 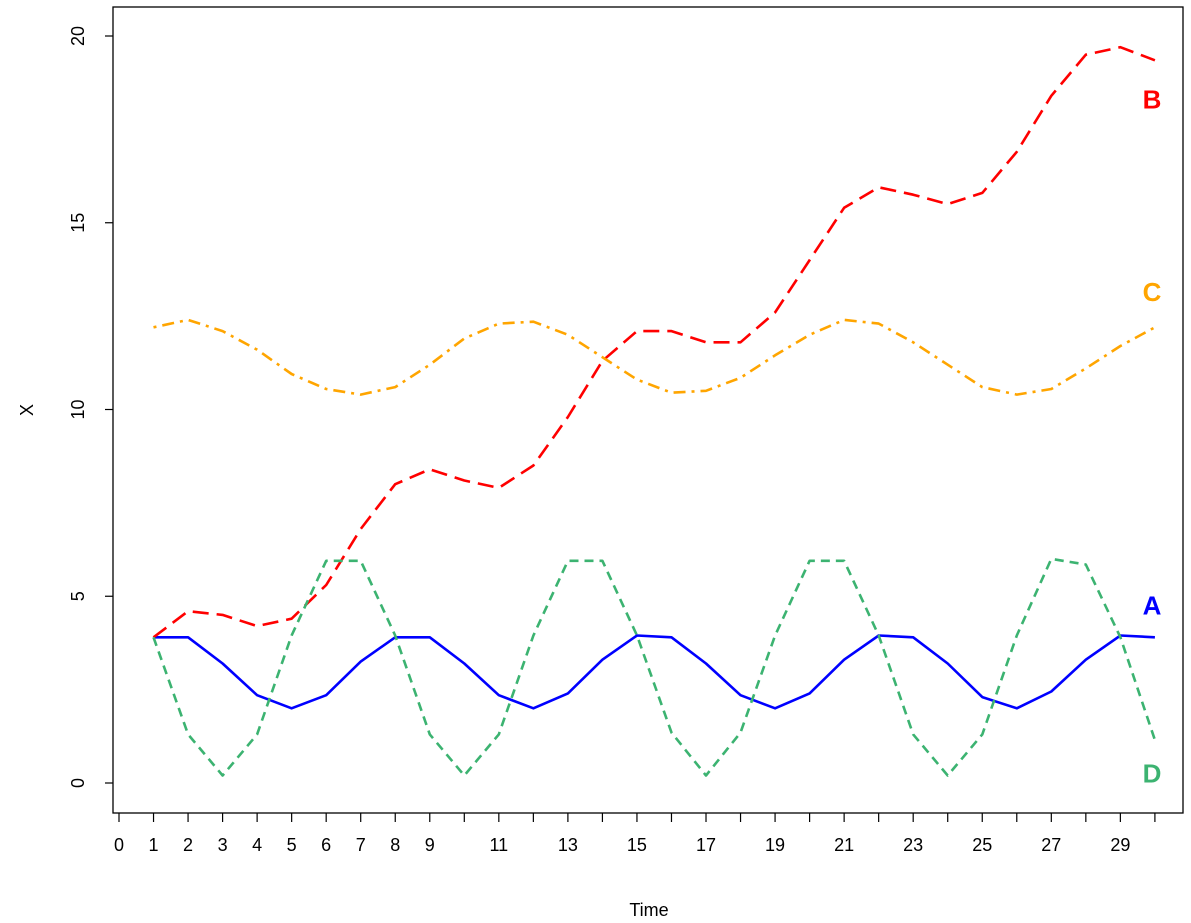 I want to click on y-tick-label: 15, so click(x=78, y=223).